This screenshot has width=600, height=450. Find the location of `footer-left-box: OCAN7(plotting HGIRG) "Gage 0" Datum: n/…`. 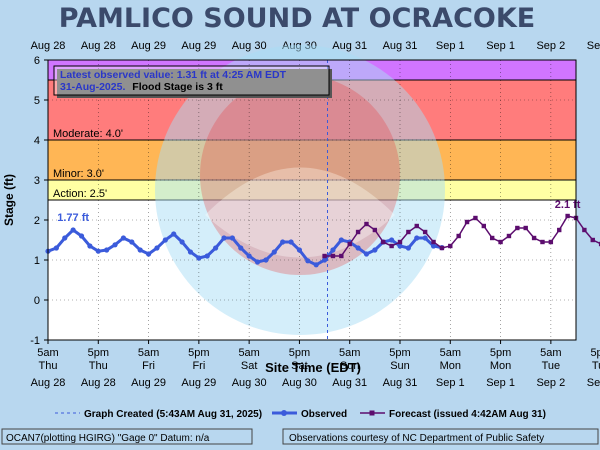

footer-left-box: OCAN7(plotting HGIRG) "Gage 0" Datum: n/… is located at coordinates (127, 436).